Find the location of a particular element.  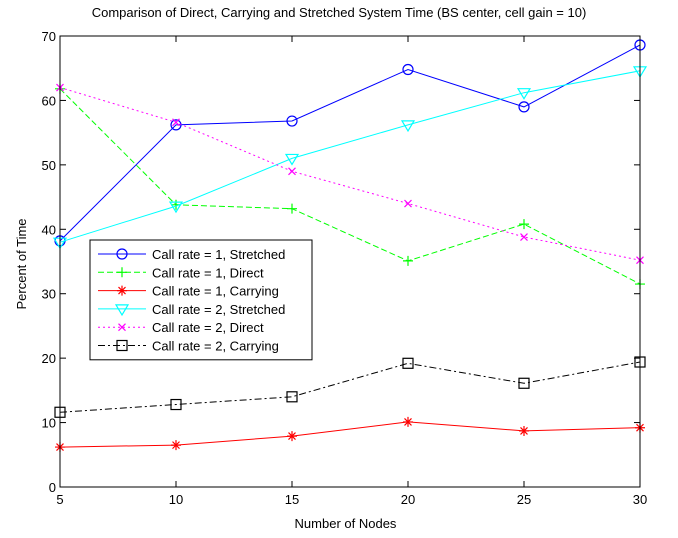

legend-item-4: Call rate = 2, Stretched is located at coordinates (191, 309).